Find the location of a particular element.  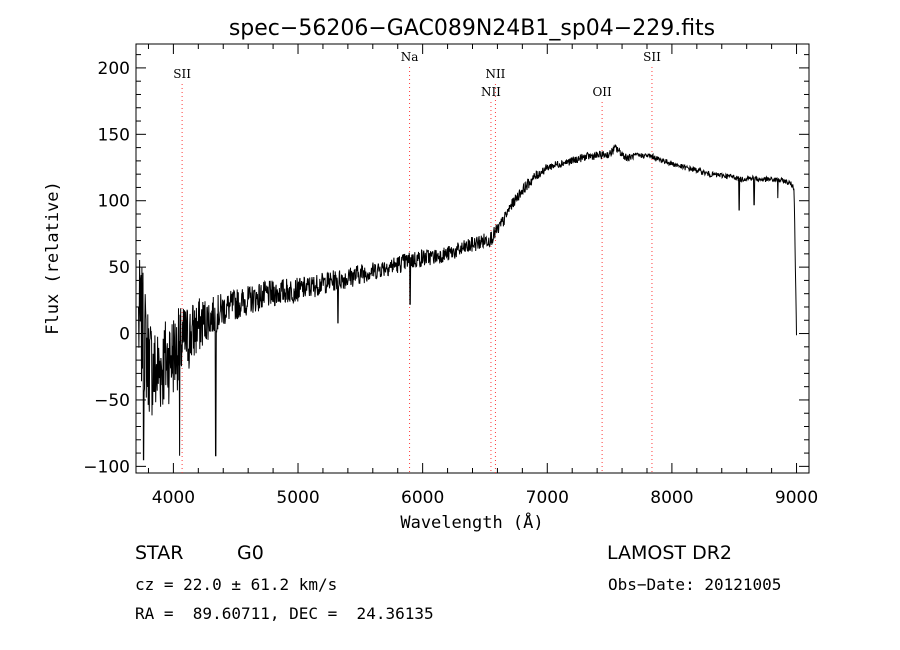

y-tick-label: 50 is located at coordinates (119, 268).